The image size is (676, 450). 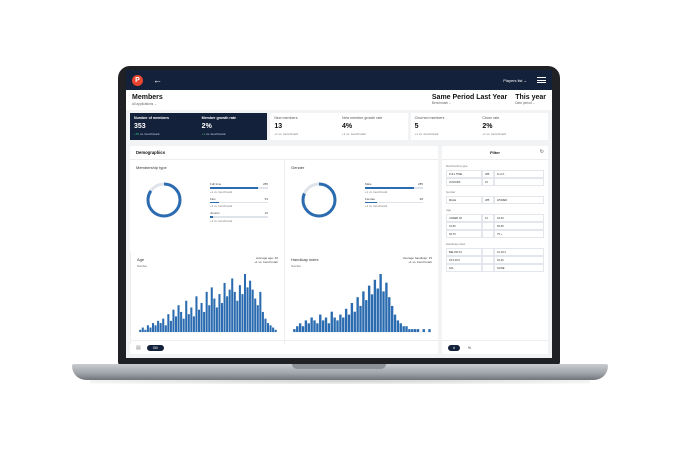 What do you see at coordinates (495, 153) in the screenshot?
I see `filter-header: Filter ↻` at bounding box center [495, 153].